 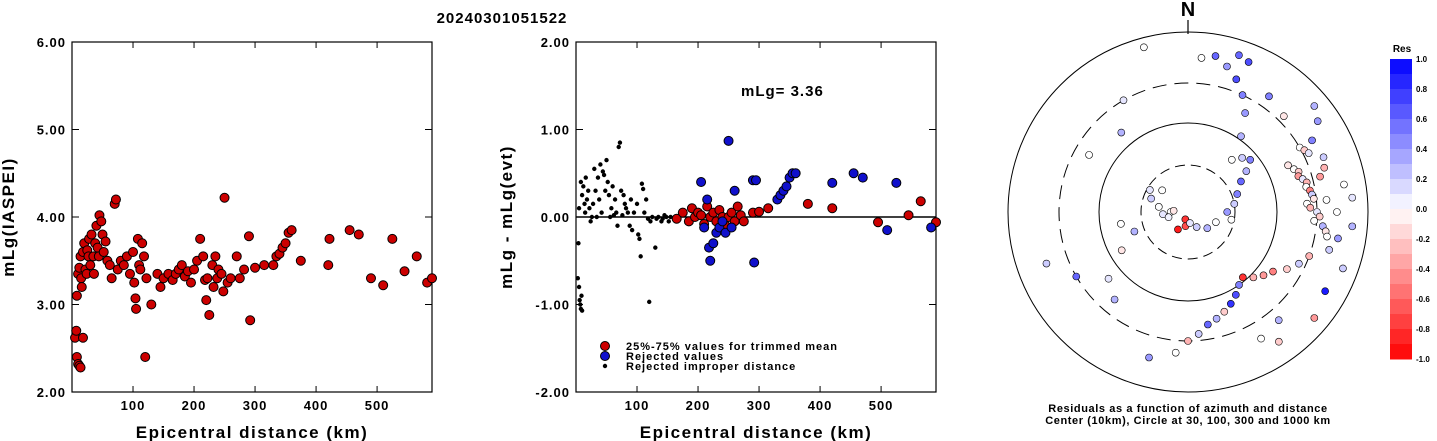 I want to click on colorbar-tick-label: -0.6, so click(x=1423, y=299).